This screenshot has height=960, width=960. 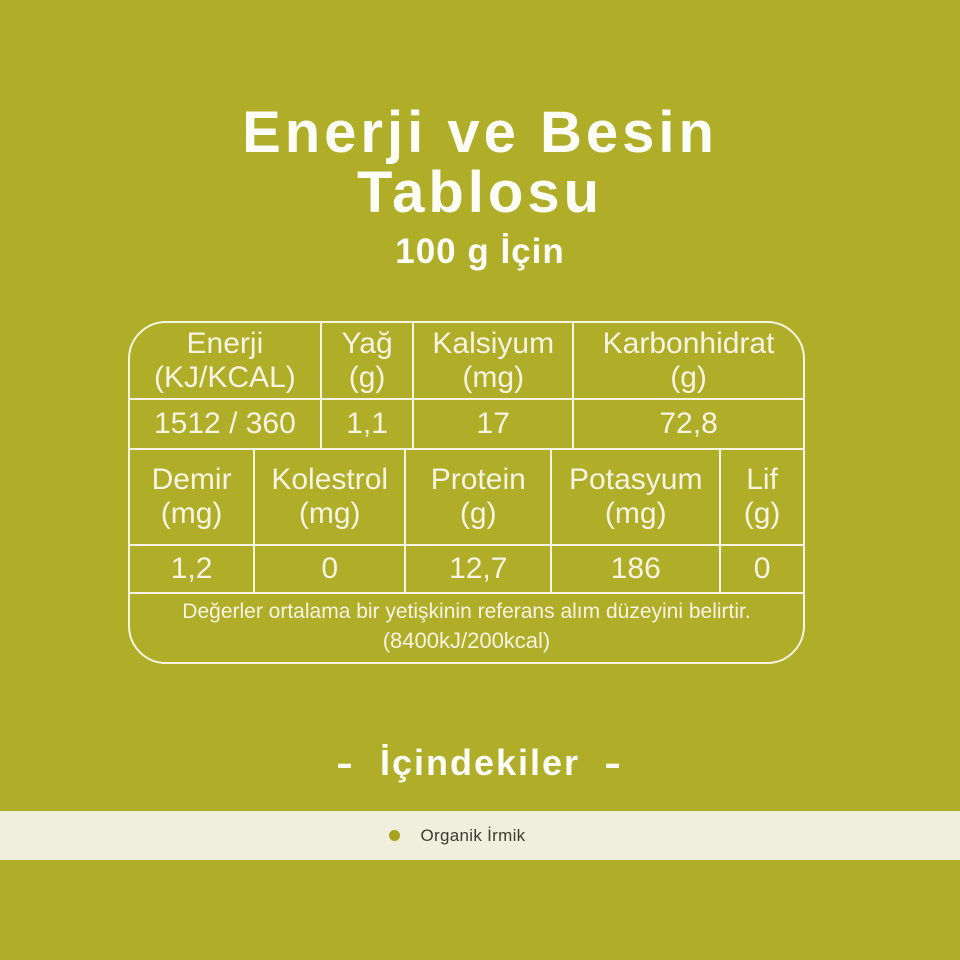 I want to click on value-cell-protein: 12,7, so click(x=479, y=569).